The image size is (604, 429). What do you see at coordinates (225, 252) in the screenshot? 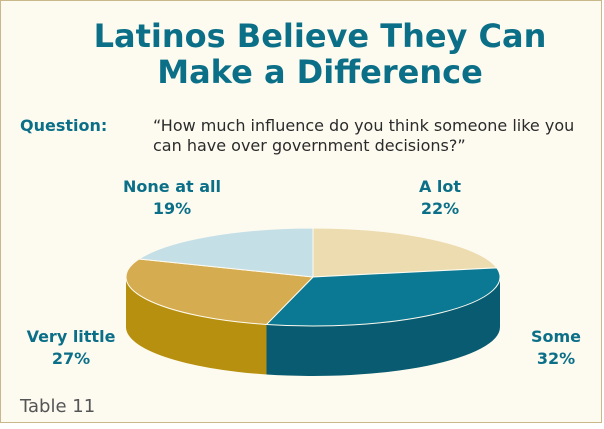
I see `pie-slice-none-at-all` at bounding box center [225, 252].